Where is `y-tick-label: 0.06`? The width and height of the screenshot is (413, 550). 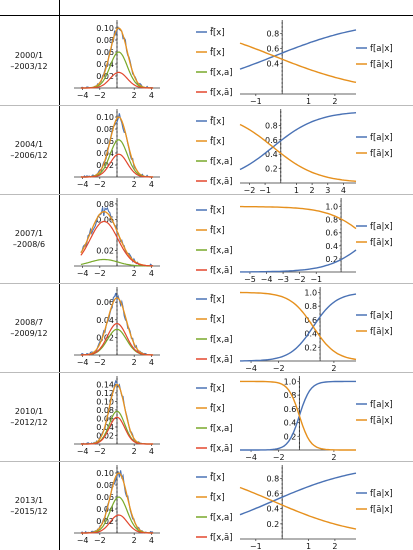
y-tick-label: 0.06 is located at coordinates (105, 52).